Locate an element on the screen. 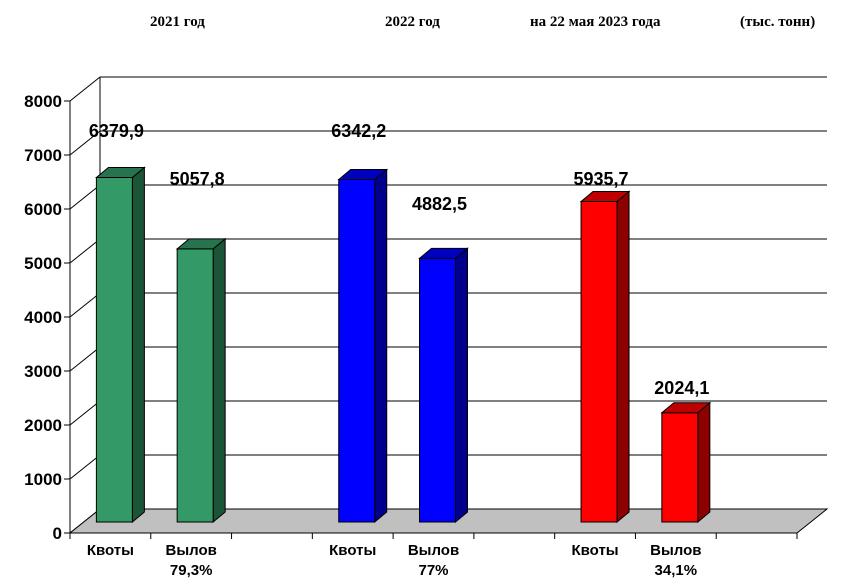 This screenshot has width=849, height=587. header-year-2022: 2022 год is located at coordinates (412, 22).